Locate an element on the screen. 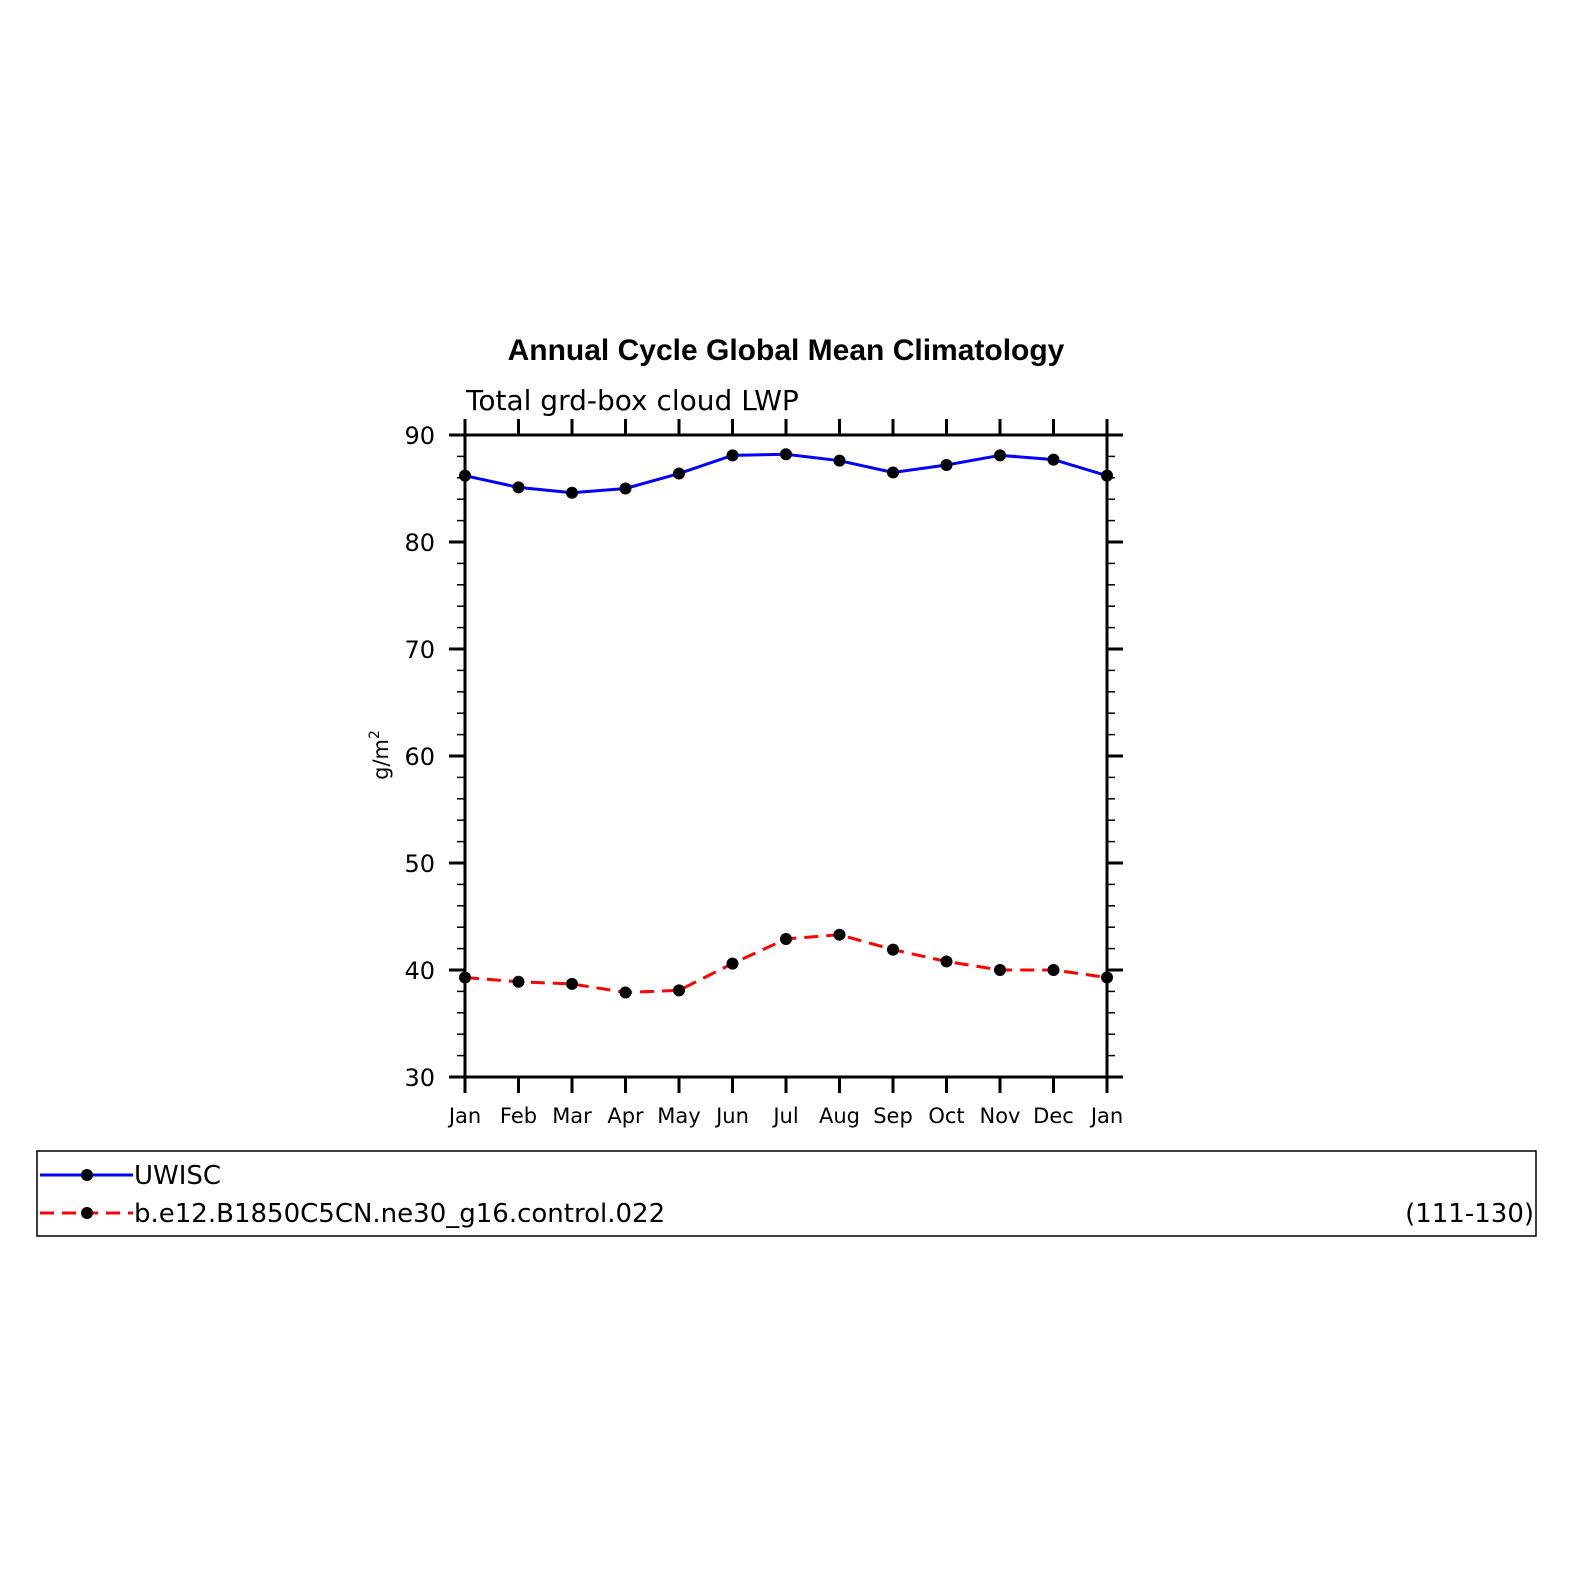  x-tick-label: Oct is located at coordinates (946, 1116).